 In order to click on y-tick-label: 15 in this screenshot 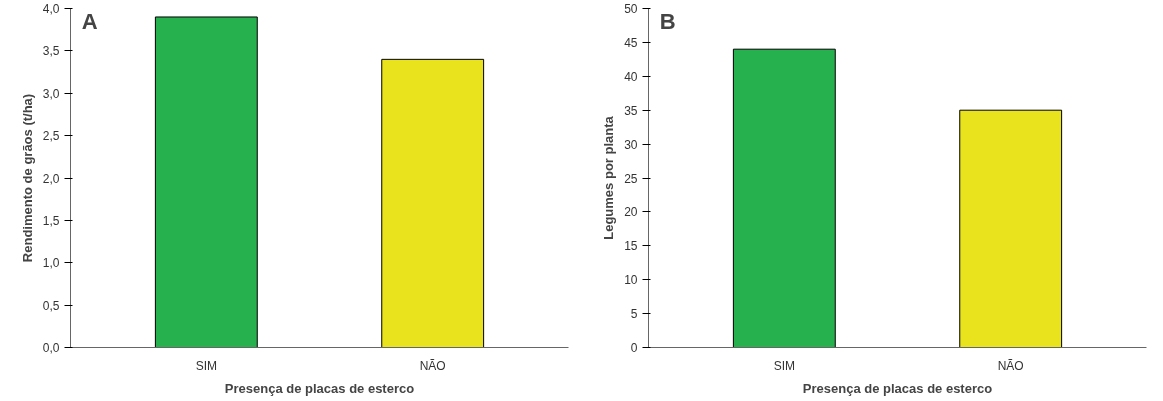, I will do `click(631, 246)`.